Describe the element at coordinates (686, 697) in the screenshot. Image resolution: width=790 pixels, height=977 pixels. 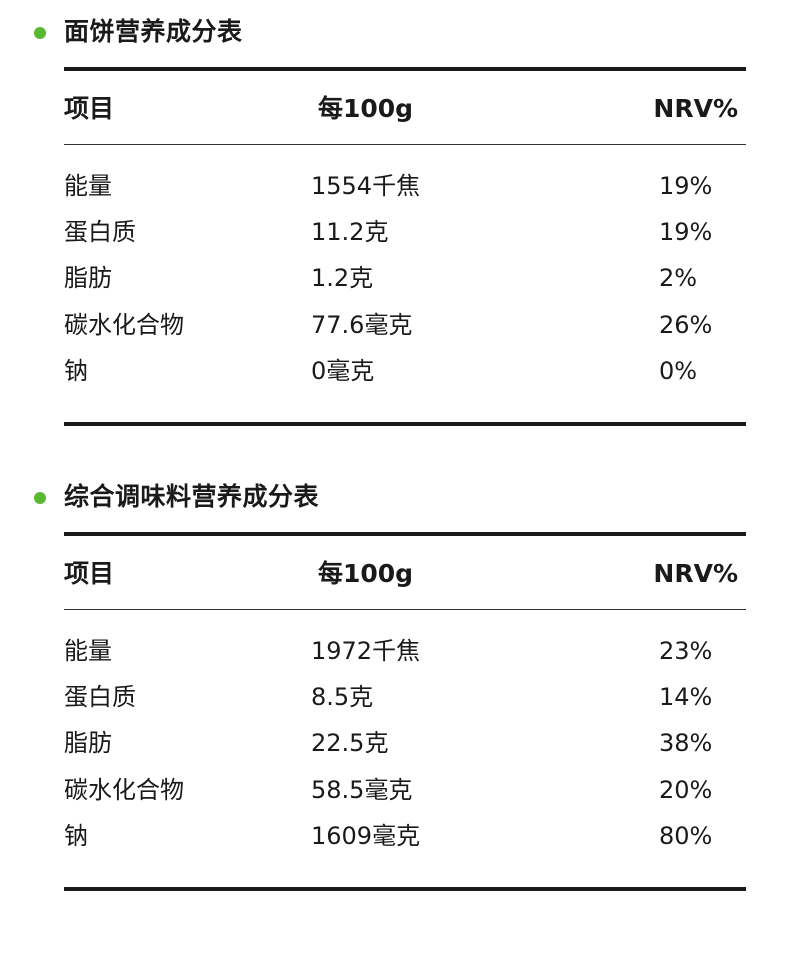
I see `nutrient-nrv: 14%` at that location.